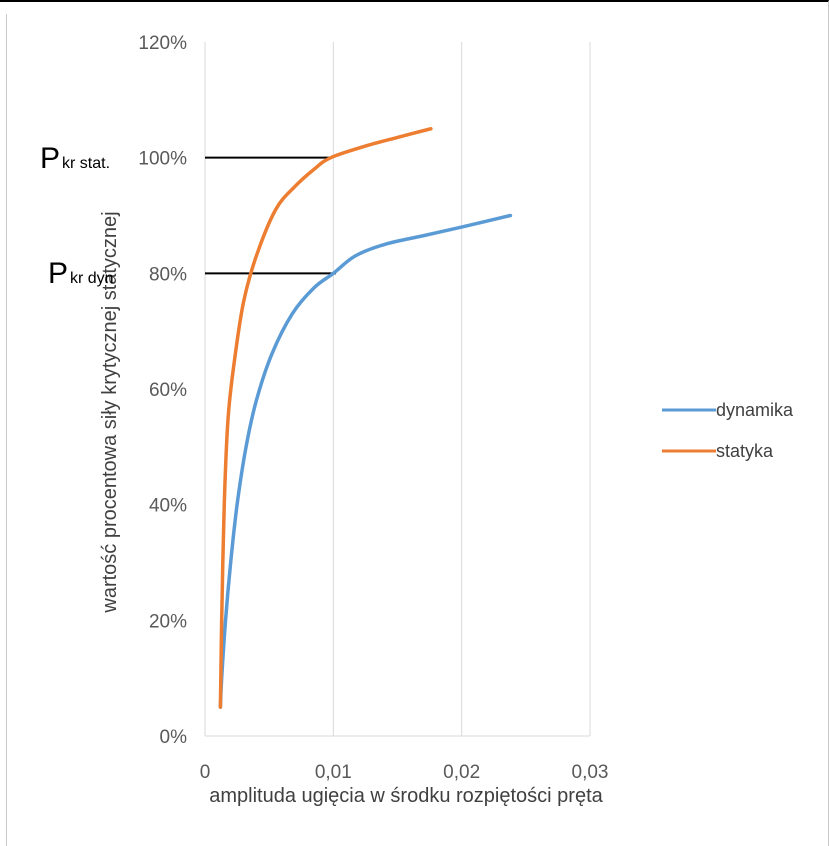  I want to click on annotations: P kr stat. P kr dyn, so click(77, 216).